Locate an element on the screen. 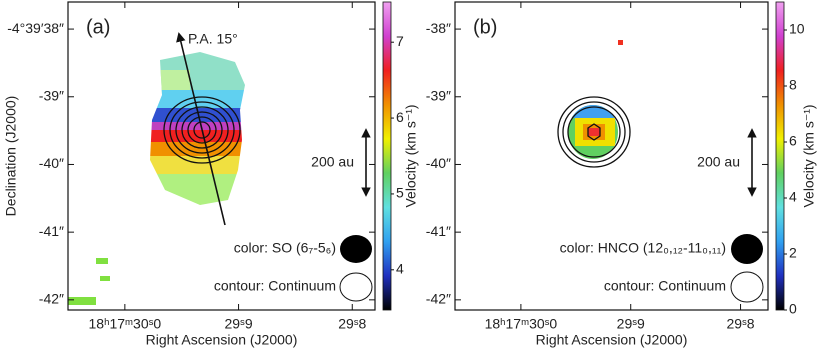 This screenshot has width=830, height=351. colorbar-tick-label: 0 is located at coordinates (793, 309).